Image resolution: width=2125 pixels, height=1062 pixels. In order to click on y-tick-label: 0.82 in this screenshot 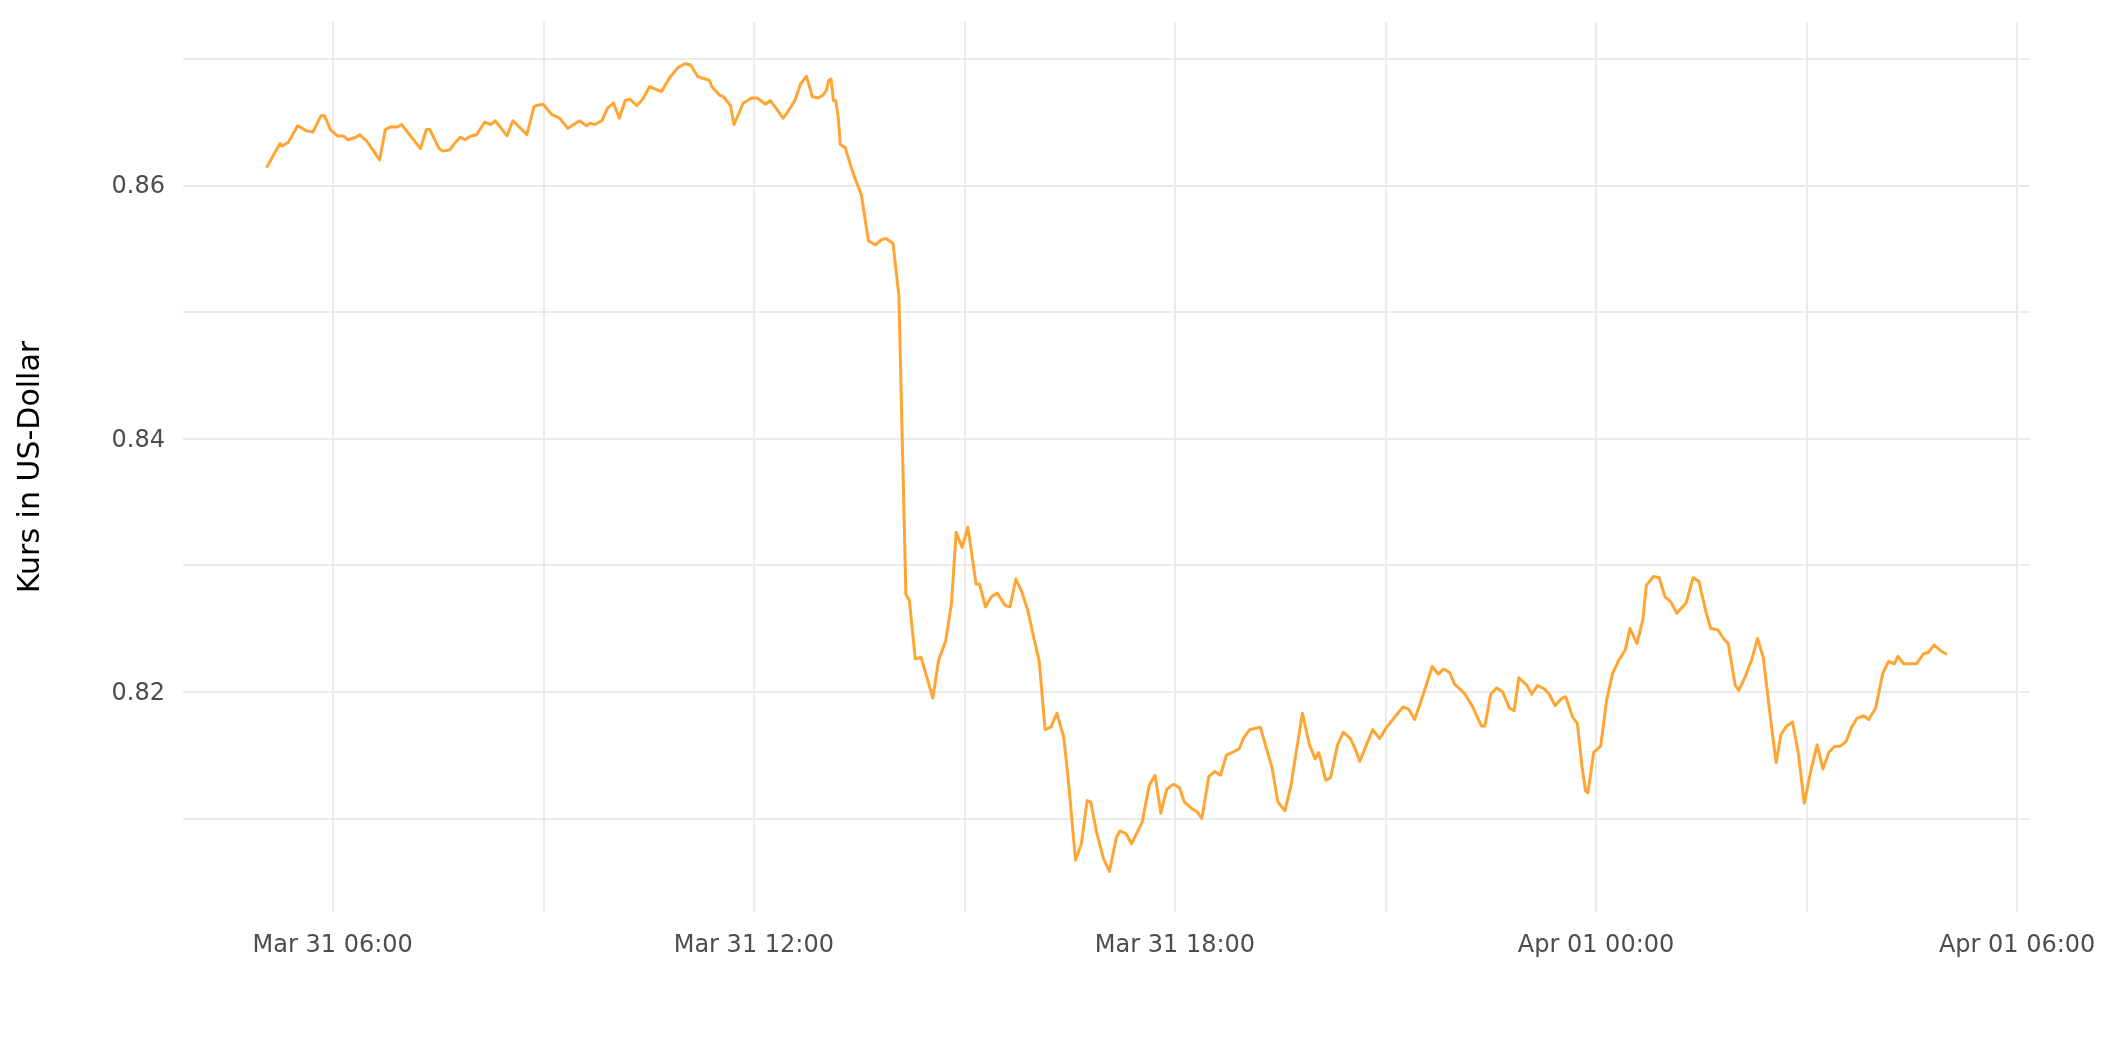, I will do `click(138, 691)`.